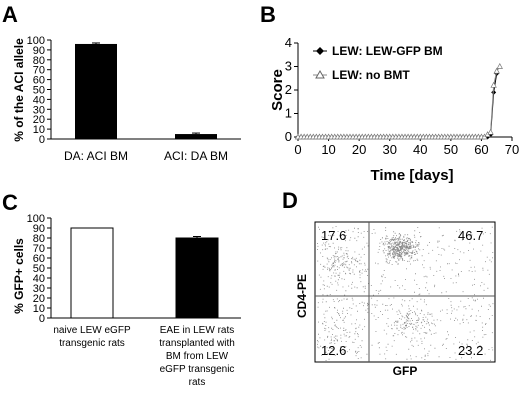 The width and height of the screenshot is (520, 400). Describe the element at coordinates (297, 149) in the screenshot. I see `panel-b-x-tick-label: 0` at that location.